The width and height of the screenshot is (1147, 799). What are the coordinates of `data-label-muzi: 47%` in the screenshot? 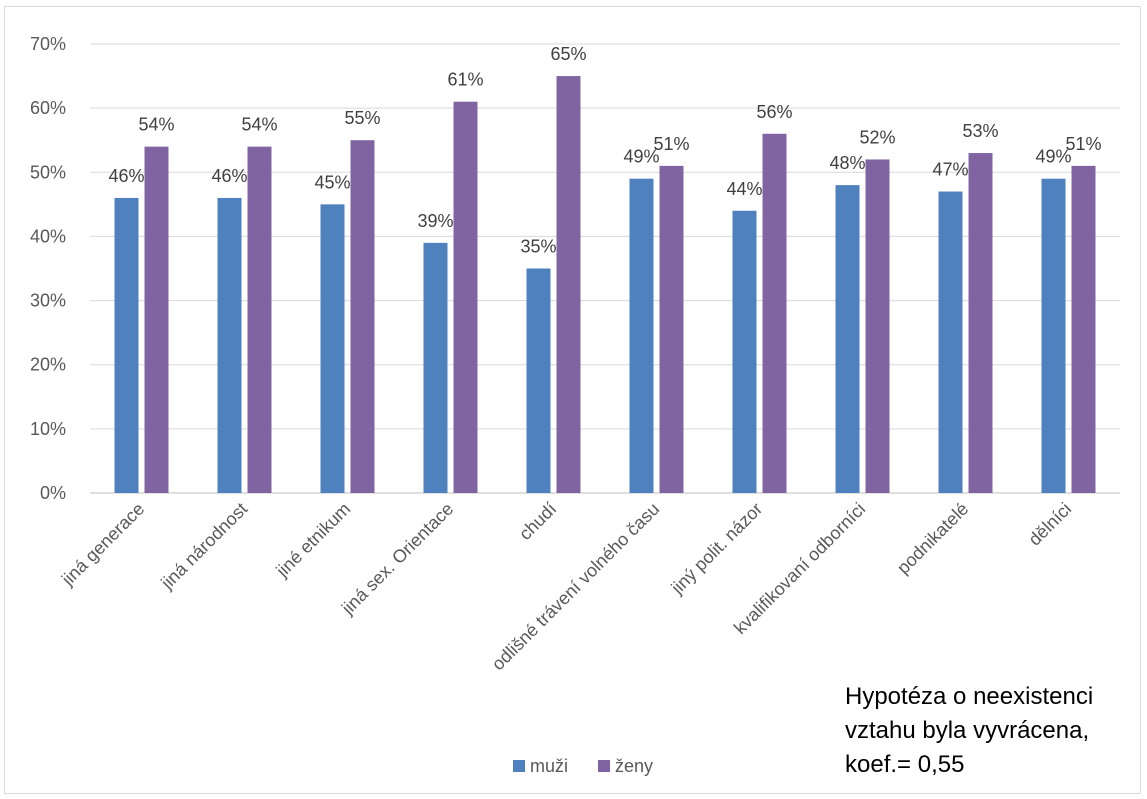 It's located at (950, 170).